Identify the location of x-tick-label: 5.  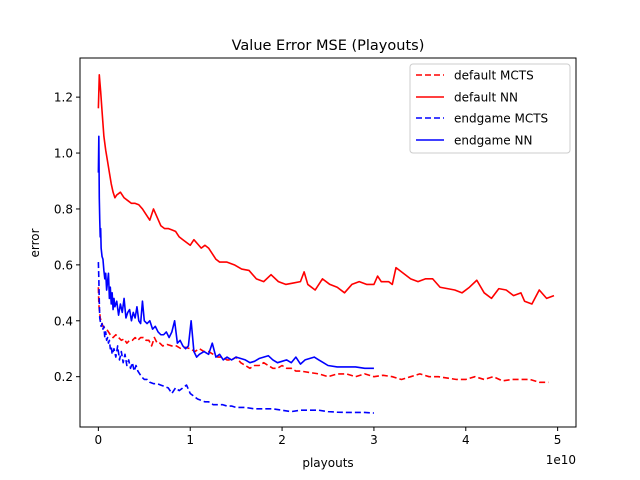
(558, 440).